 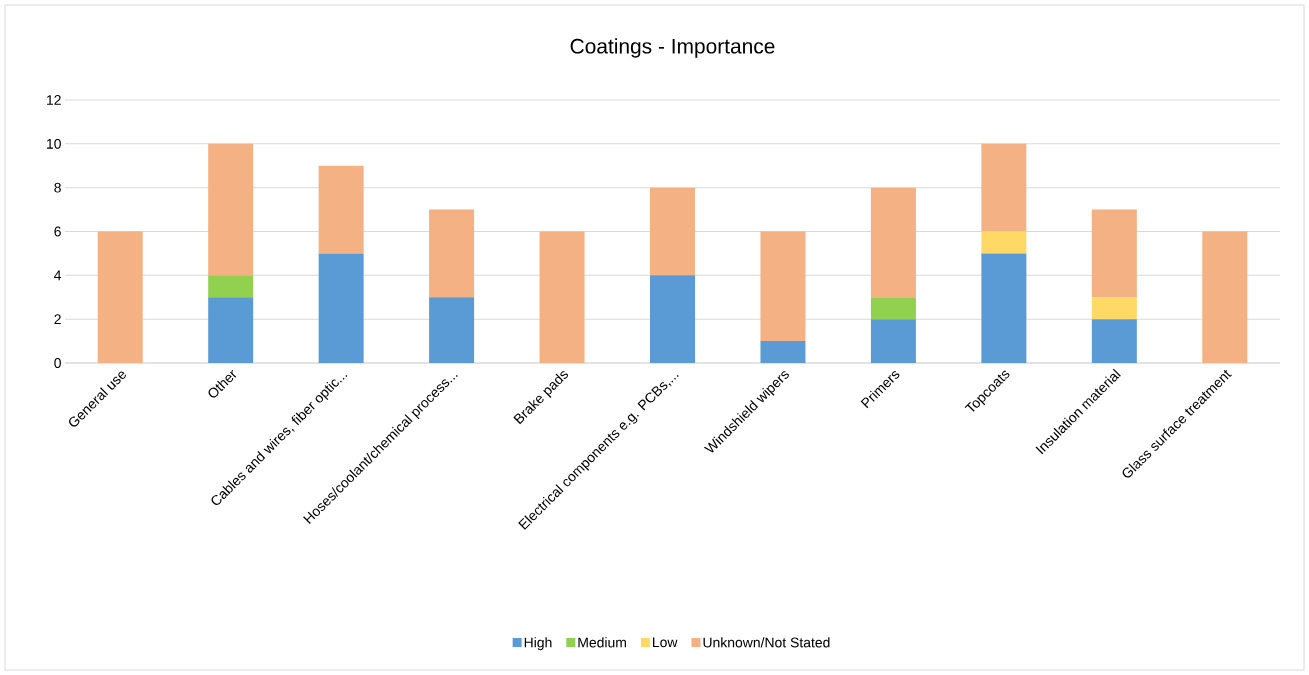 I want to click on legend-label: Low, so click(x=665, y=642).